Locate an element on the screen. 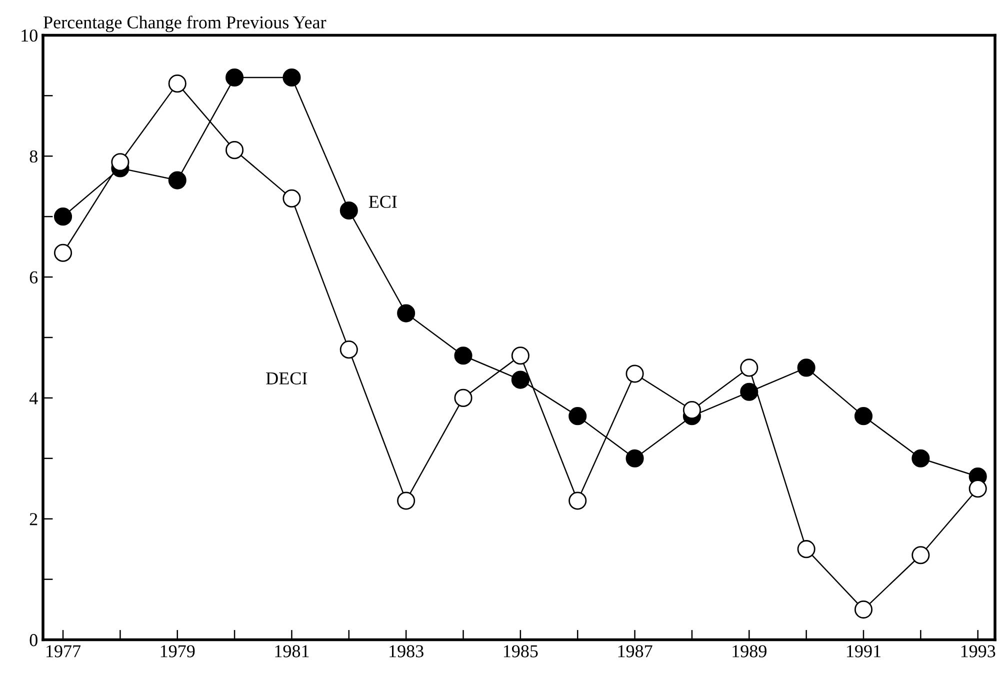  x-tick-label: 1989 is located at coordinates (749, 651).